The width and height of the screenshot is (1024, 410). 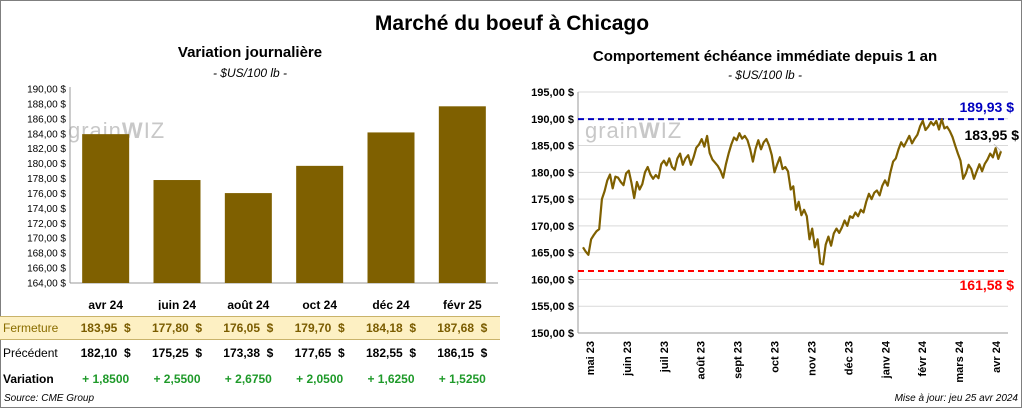 I want to click on table-cell: 183,95 $, so click(x=105, y=328).